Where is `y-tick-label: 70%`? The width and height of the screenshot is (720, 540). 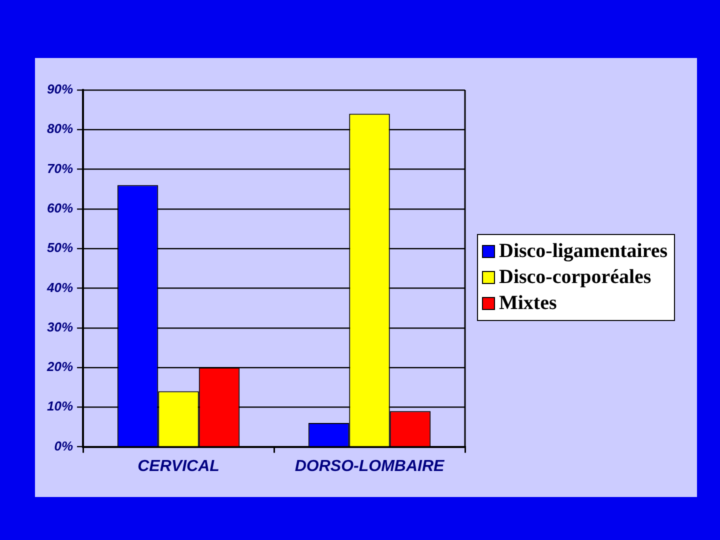
y-tick-label: 70% is located at coordinates (60, 168).